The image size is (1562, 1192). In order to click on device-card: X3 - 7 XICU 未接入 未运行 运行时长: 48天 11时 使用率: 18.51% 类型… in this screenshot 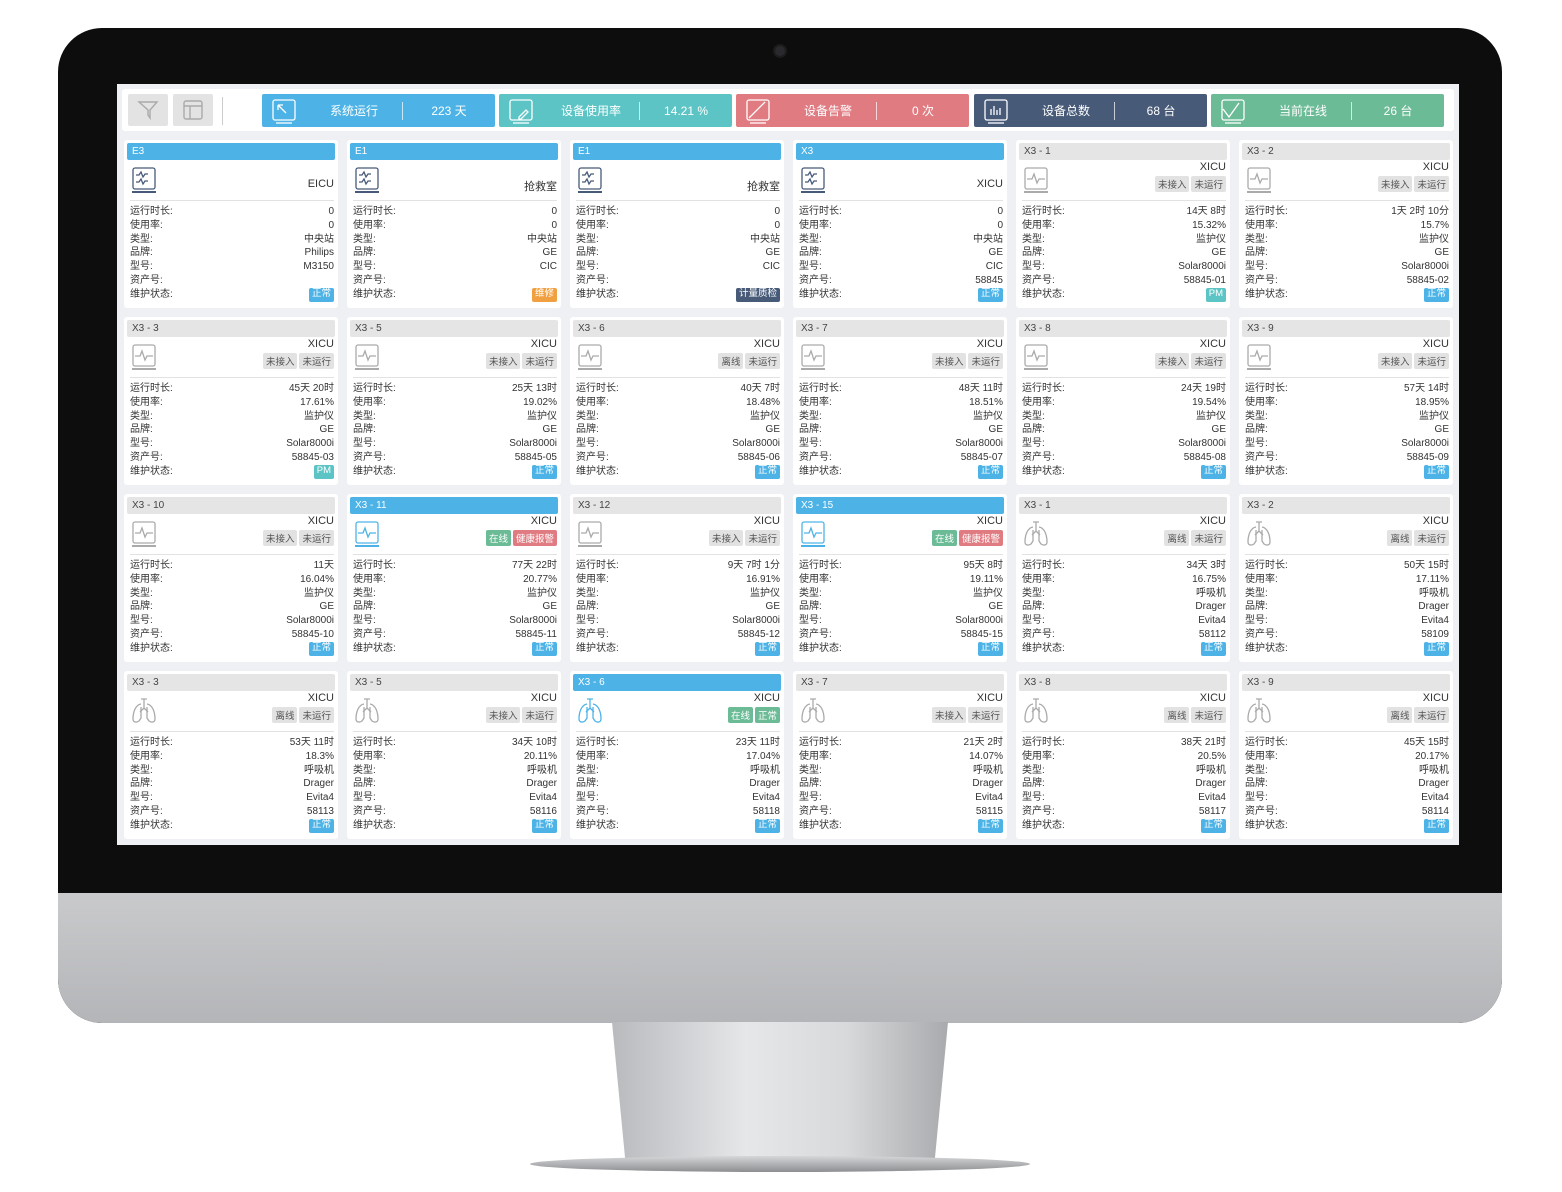, I will do `click(900, 401)`.